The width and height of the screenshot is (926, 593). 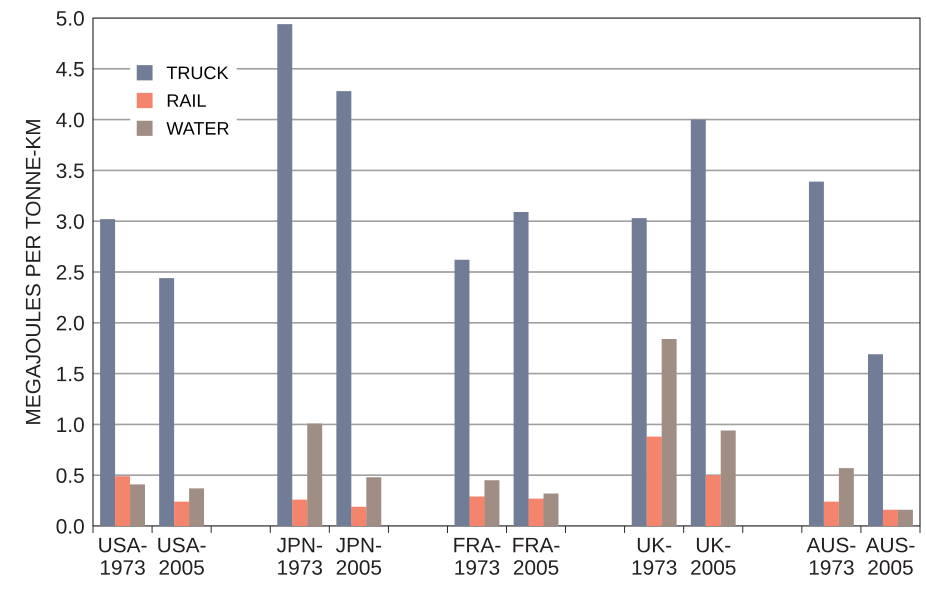 What do you see at coordinates (831, 556) in the screenshot?
I see `x-tick-label: AUS- 1973` at bounding box center [831, 556].